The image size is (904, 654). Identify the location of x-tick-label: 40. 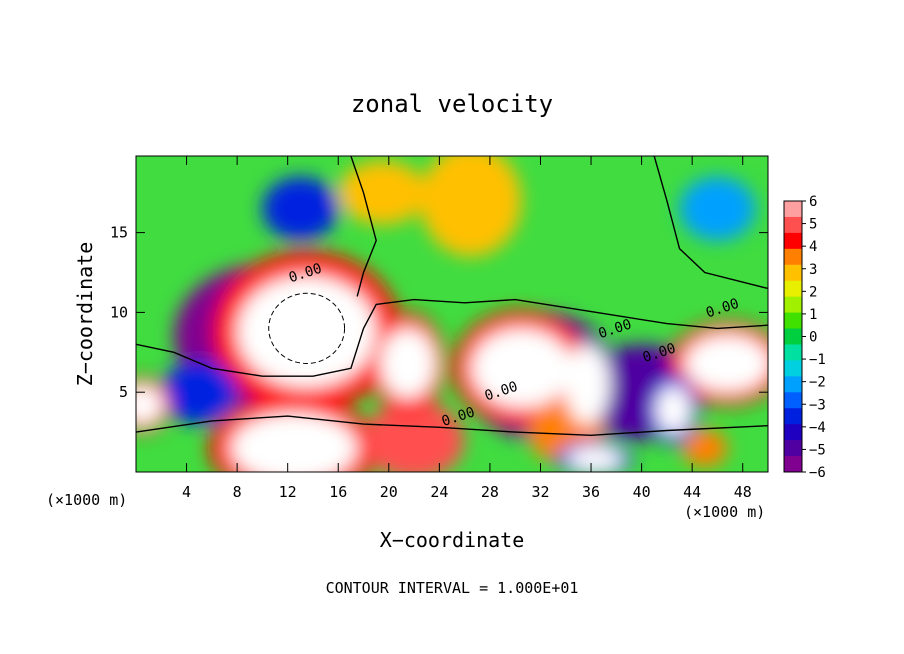
(642, 492).